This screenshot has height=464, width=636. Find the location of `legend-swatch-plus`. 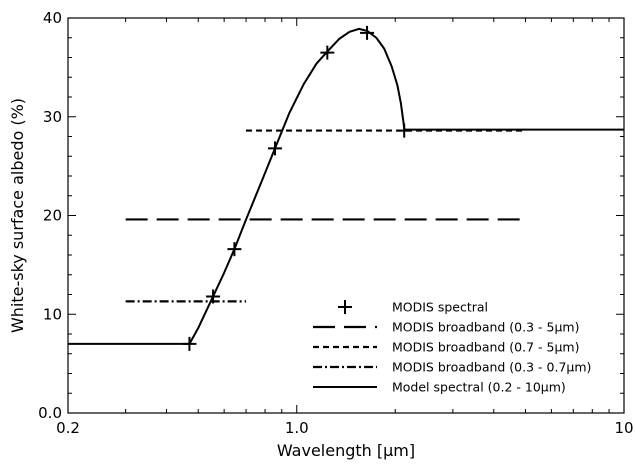

legend-swatch-plus is located at coordinates (345, 307).